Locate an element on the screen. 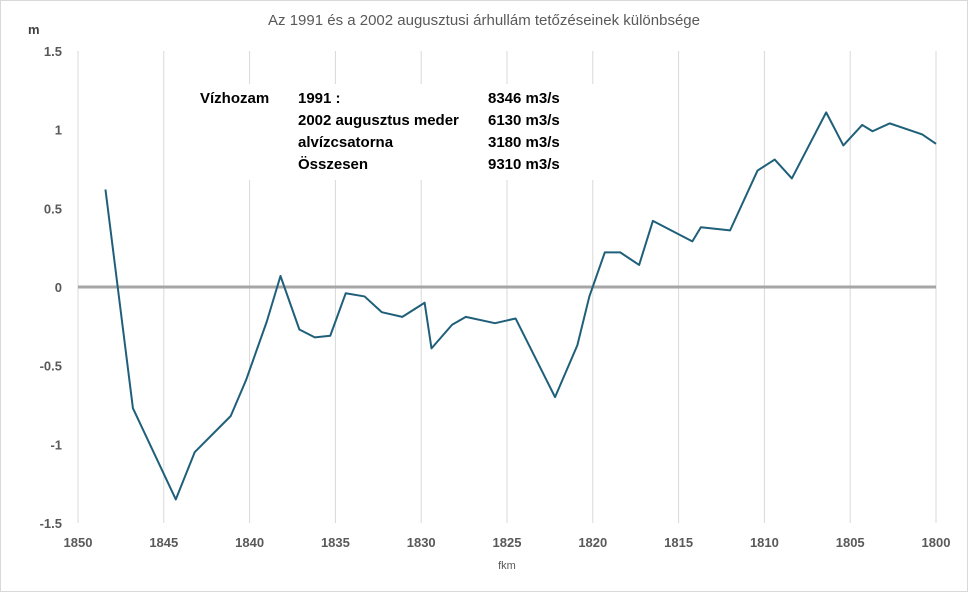 Image resolution: width=968 pixels, height=592 pixels. y-axis-unit: m is located at coordinates (34, 29).